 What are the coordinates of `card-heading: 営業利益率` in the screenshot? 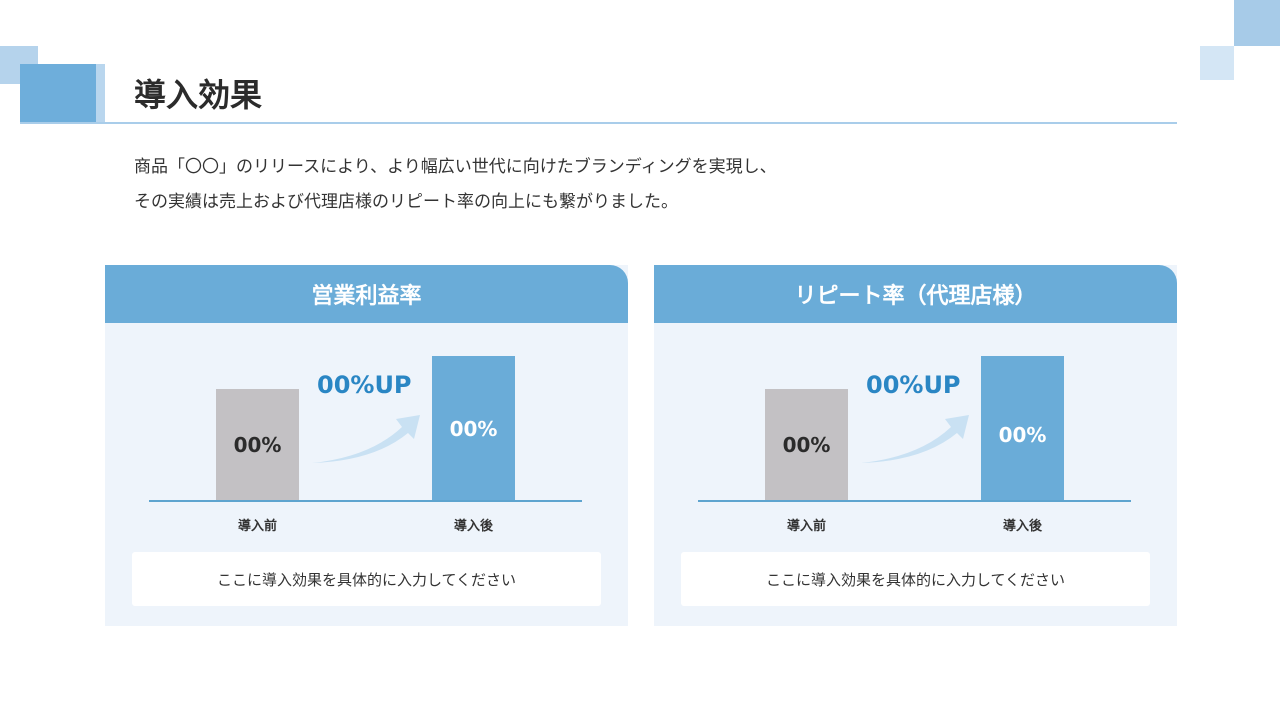 It's located at (366, 294).